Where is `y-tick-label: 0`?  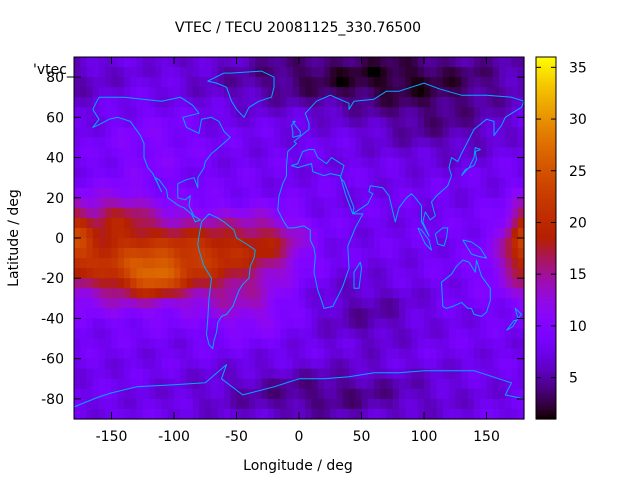
y-tick-label: 0 is located at coordinates (59, 239).